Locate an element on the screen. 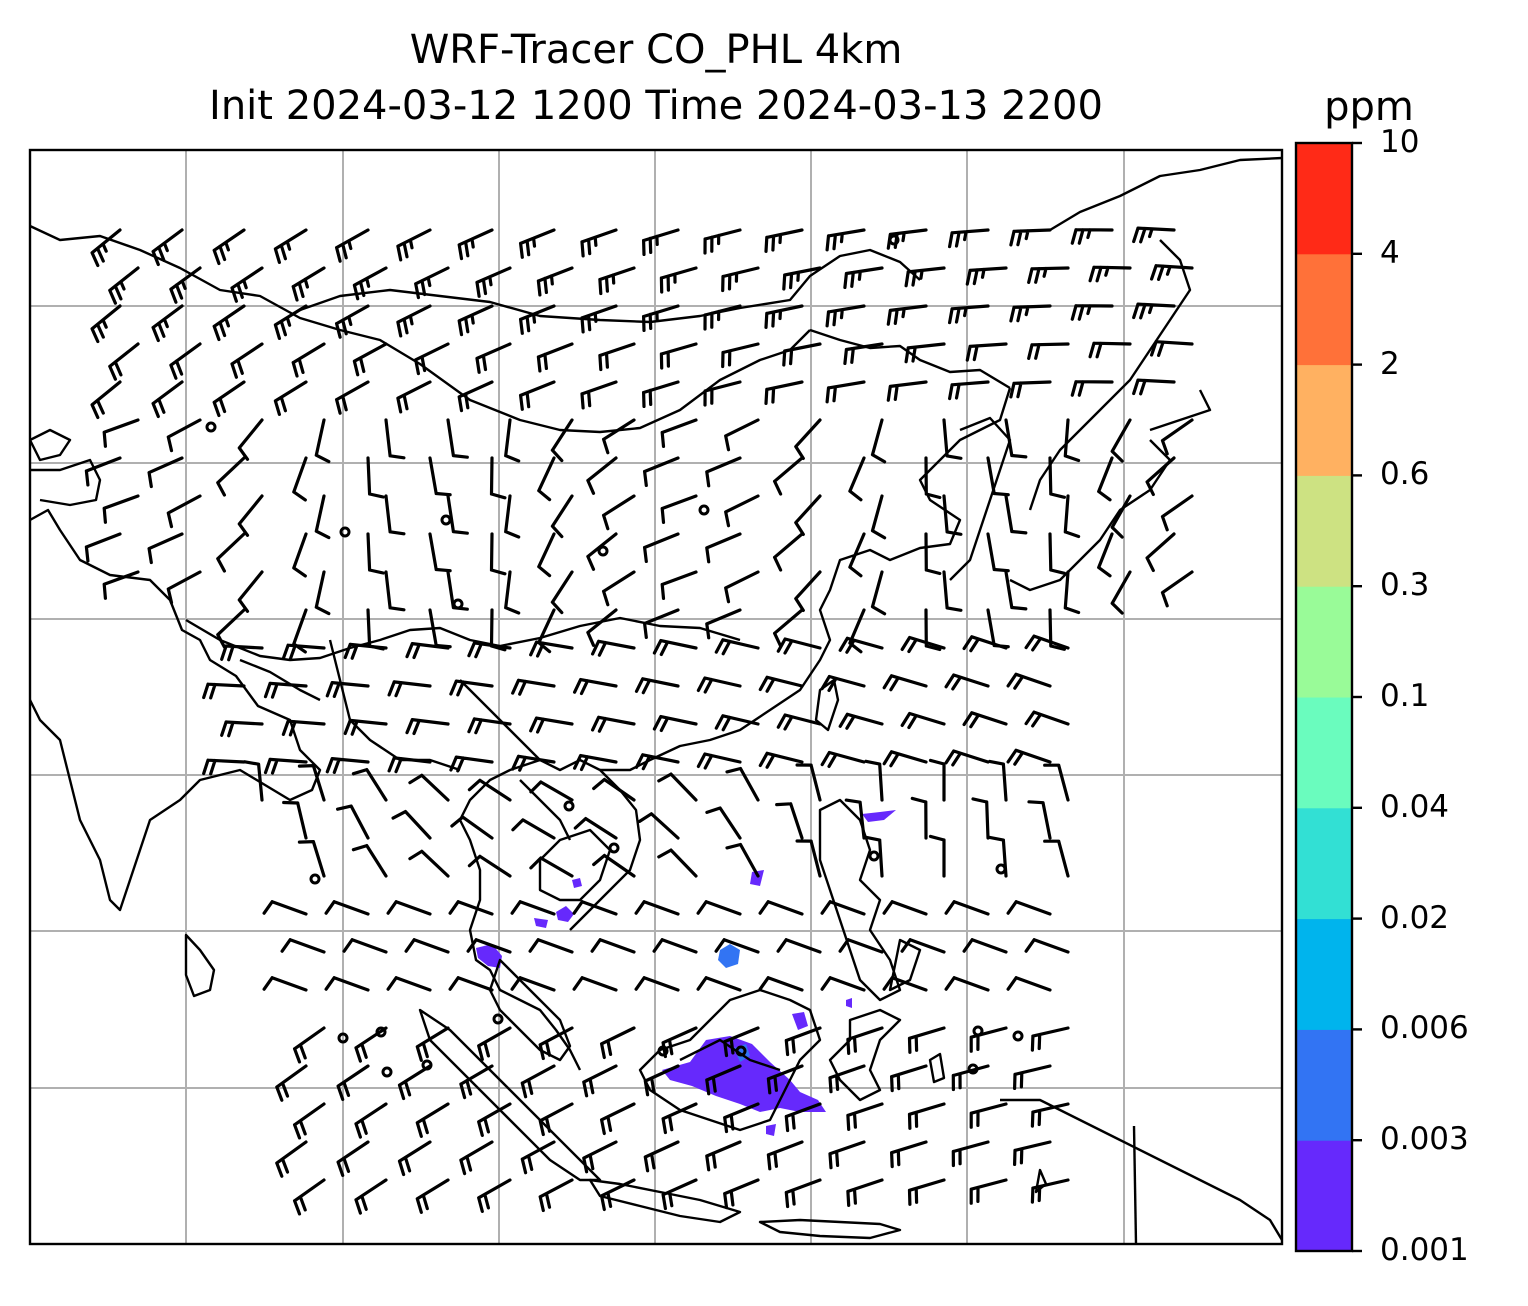 The width and height of the screenshot is (1528, 1306). border-myanmar is located at coordinates (394, 705).